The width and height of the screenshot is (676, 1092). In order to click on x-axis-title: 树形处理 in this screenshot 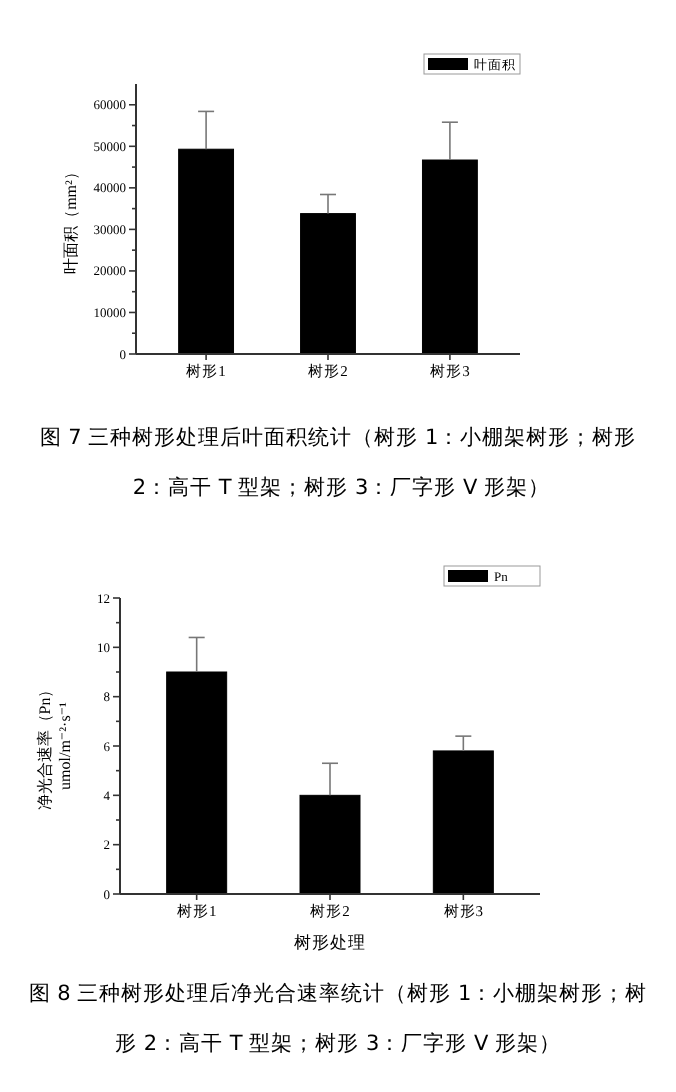, I will do `click(330, 942)`.